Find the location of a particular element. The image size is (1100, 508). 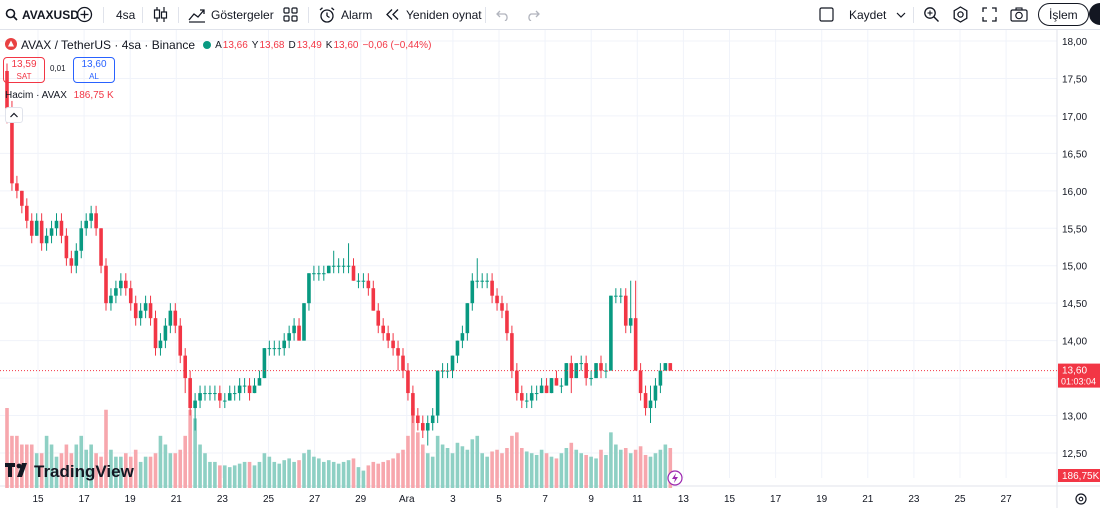

symbol-search-button: AVAXUSD is located at coordinates (42, 14).